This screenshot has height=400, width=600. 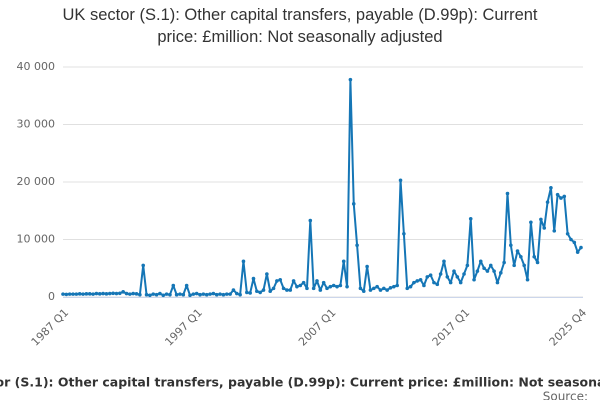 What do you see at coordinates (36, 181) in the screenshot?
I see `y-tick-label: 20 000` at bounding box center [36, 181].